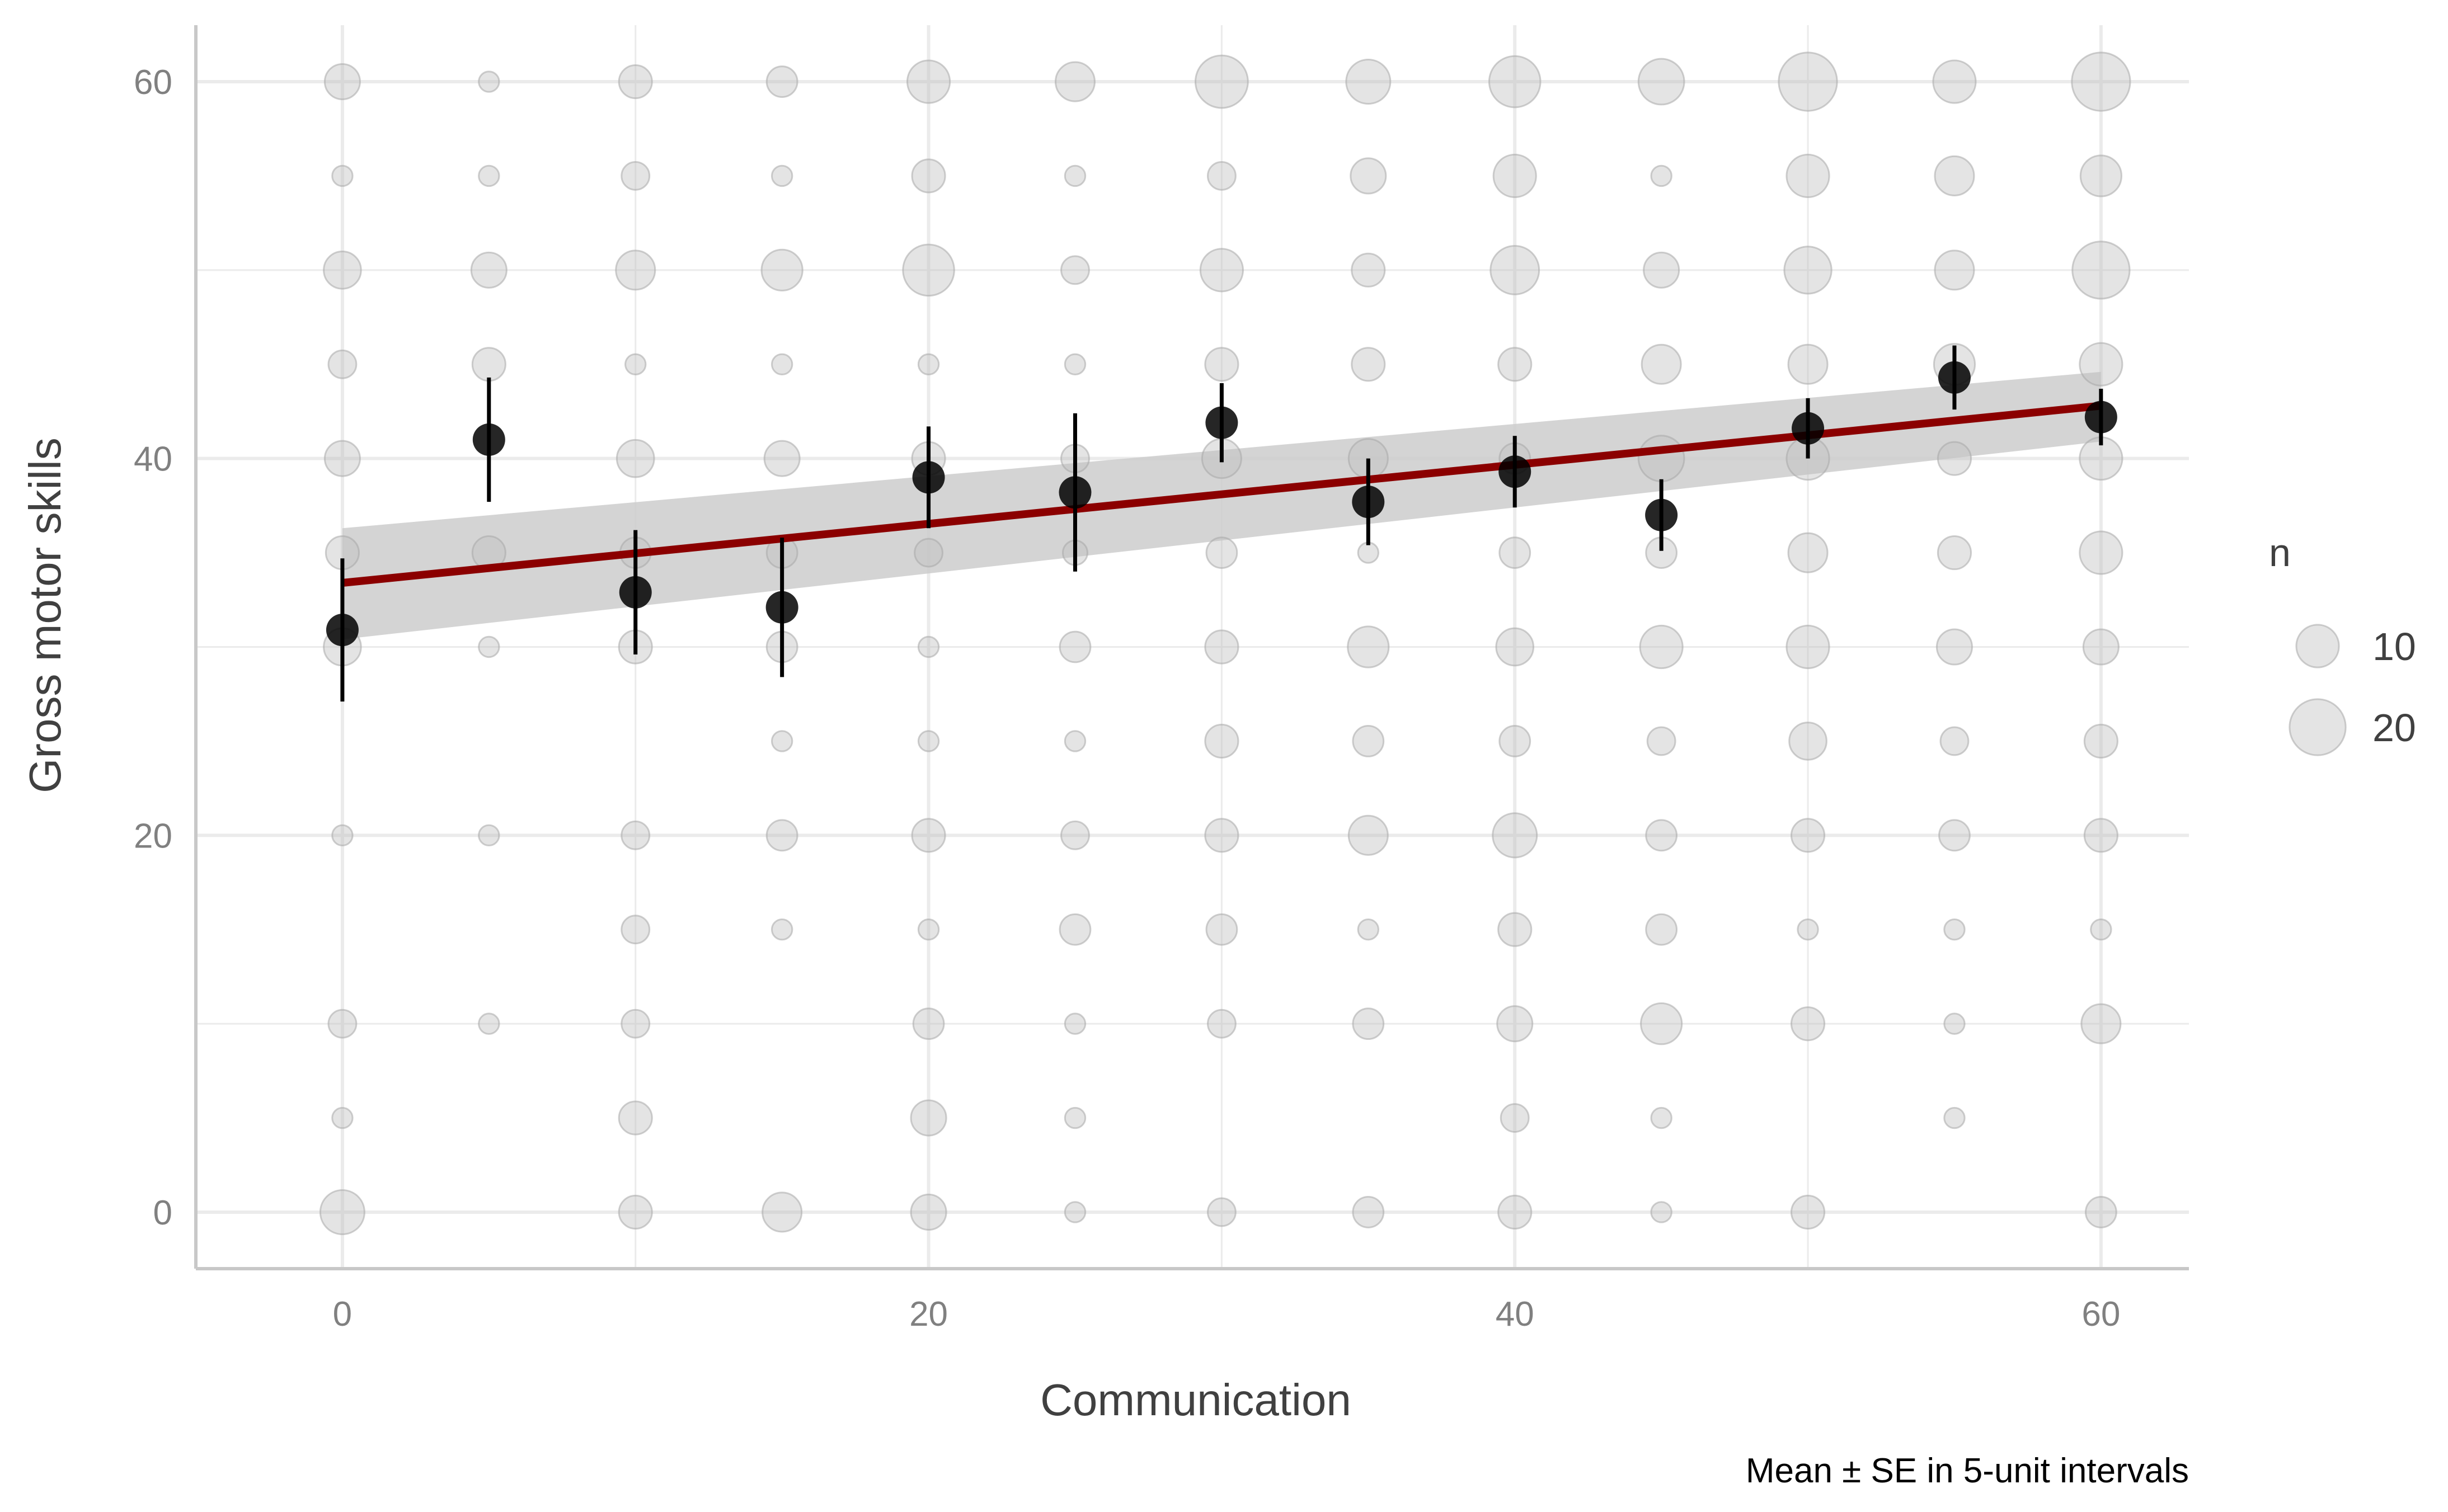 The height and width of the screenshot is (1512, 2448). I want to click on x-axis-title: Communication, so click(1195, 1400).